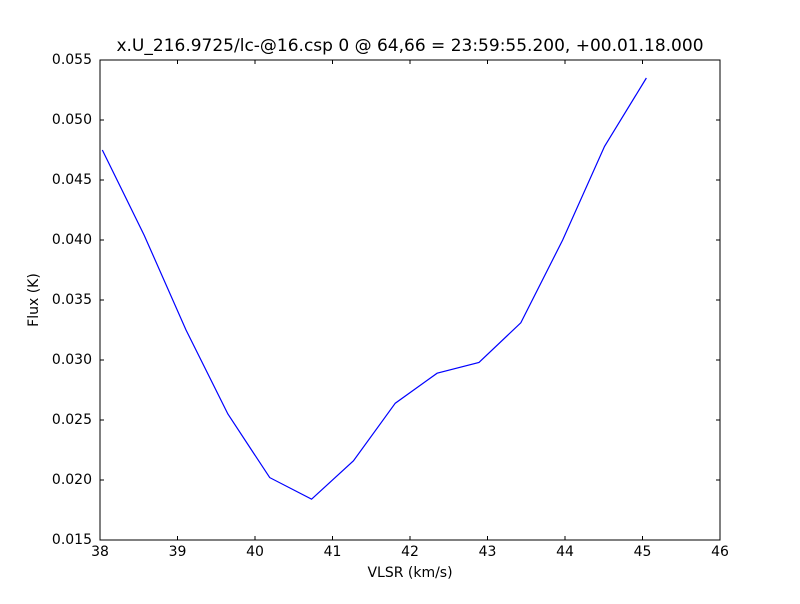 This screenshot has height=604, width=800. Describe the element at coordinates (72, 60) in the screenshot. I see `y-tick-label: 0.055` at that location.